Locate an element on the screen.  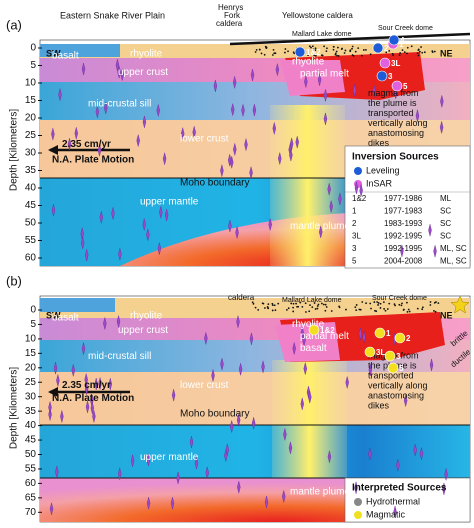
label: magma from is located at coordinates (393, 93).